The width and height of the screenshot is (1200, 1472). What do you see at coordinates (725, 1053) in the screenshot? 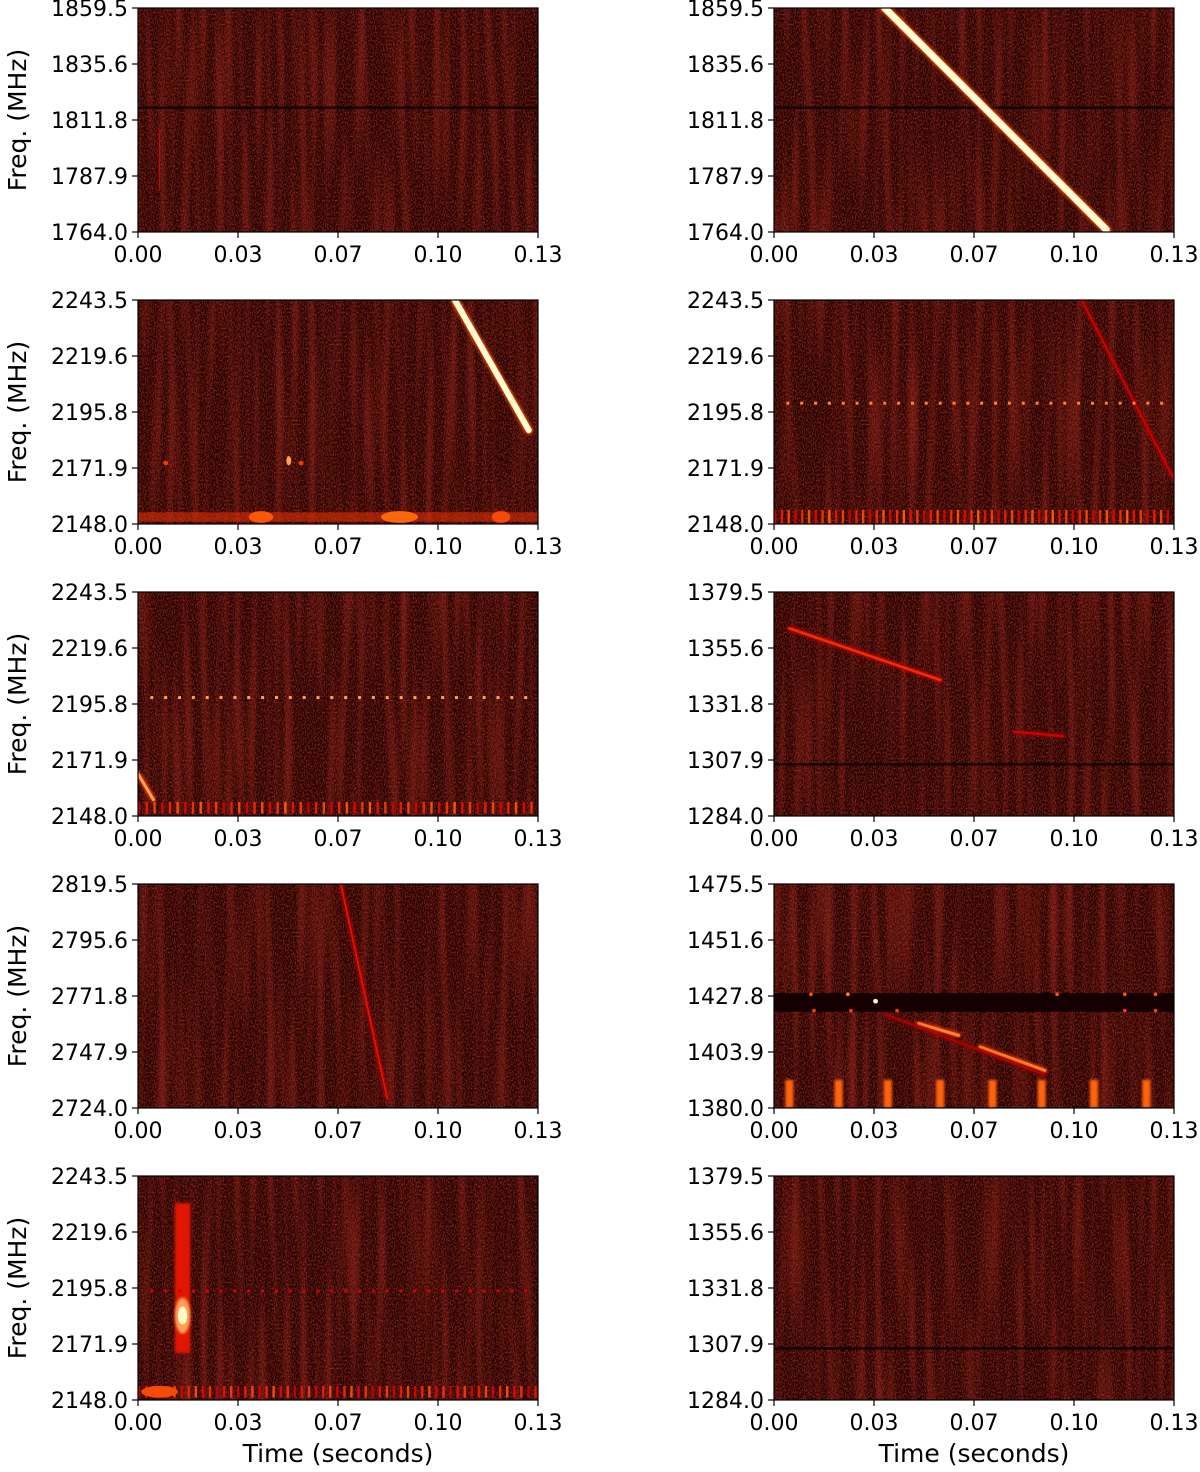
I see `y-tick-label: 1403.9` at bounding box center [725, 1053].